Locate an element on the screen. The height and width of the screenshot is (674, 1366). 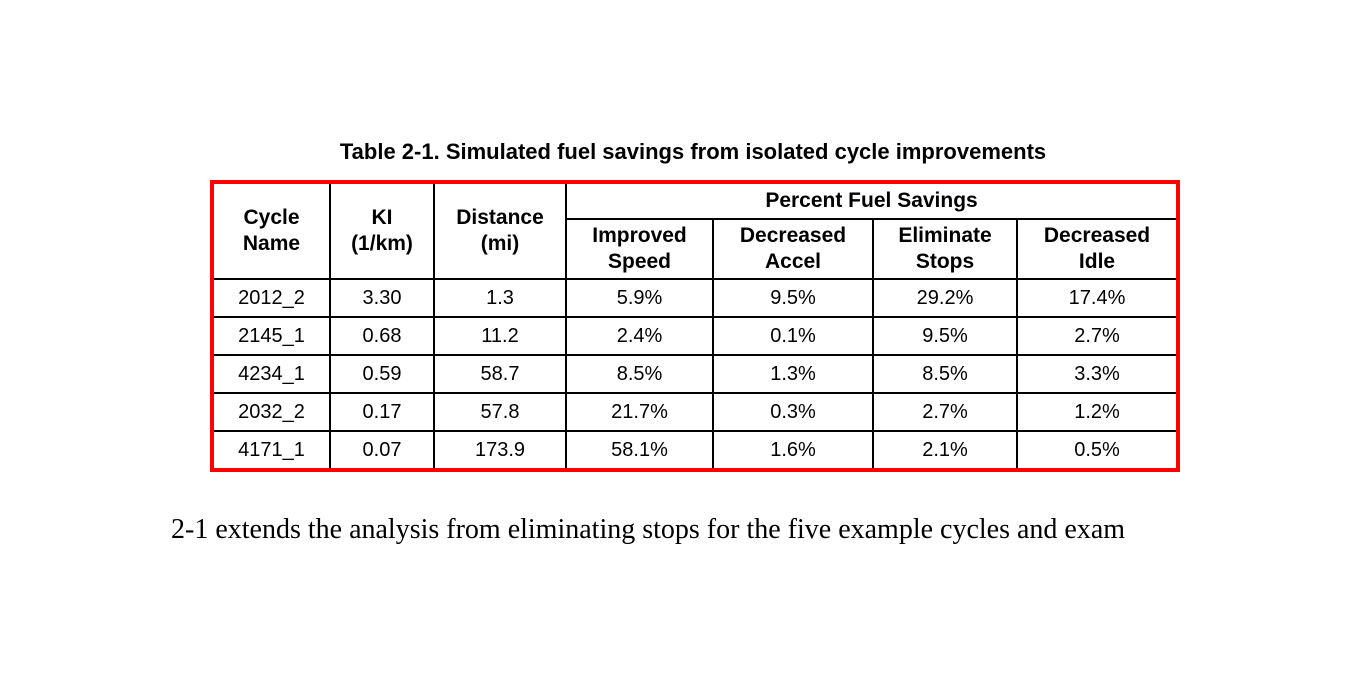
cell-improved-speed: 2.4% is located at coordinates (639, 336).